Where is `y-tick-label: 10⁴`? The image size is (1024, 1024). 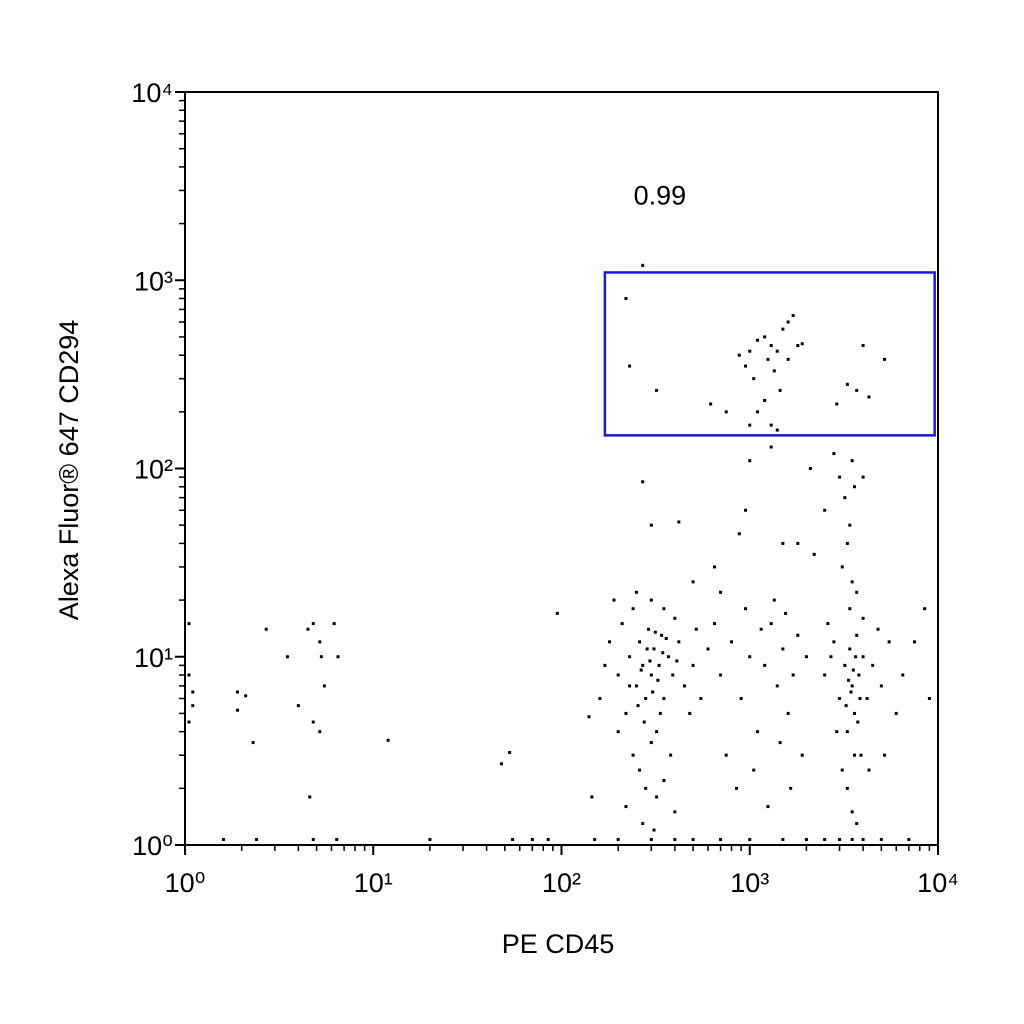
y-tick-label: 10⁴ is located at coordinates (152, 93).